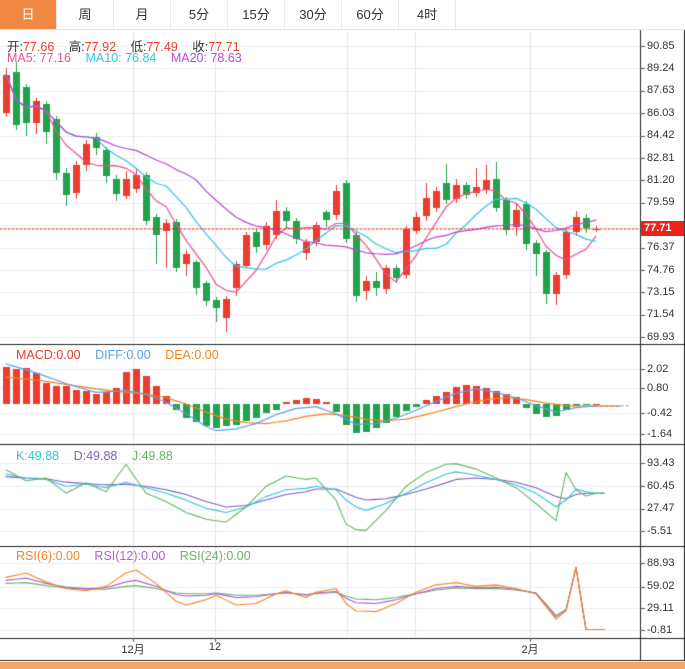  What do you see at coordinates (206, 355) in the screenshot?
I see `dea-value: 0.00` at bounding box center [206, 355].